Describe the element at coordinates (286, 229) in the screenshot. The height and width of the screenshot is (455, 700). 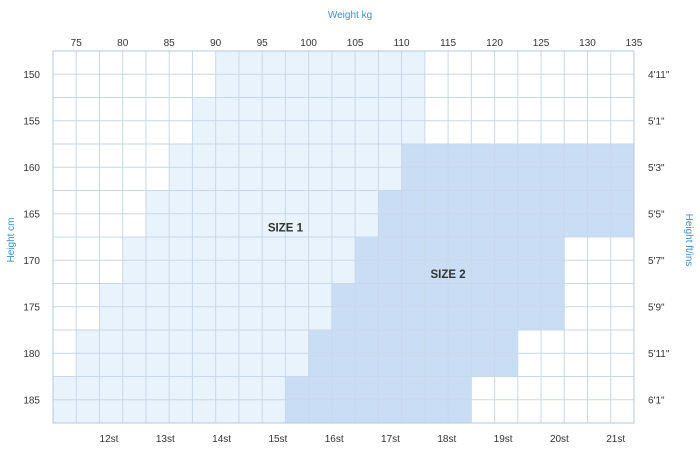
I see `size-1-label: SIZE 1` at that location.